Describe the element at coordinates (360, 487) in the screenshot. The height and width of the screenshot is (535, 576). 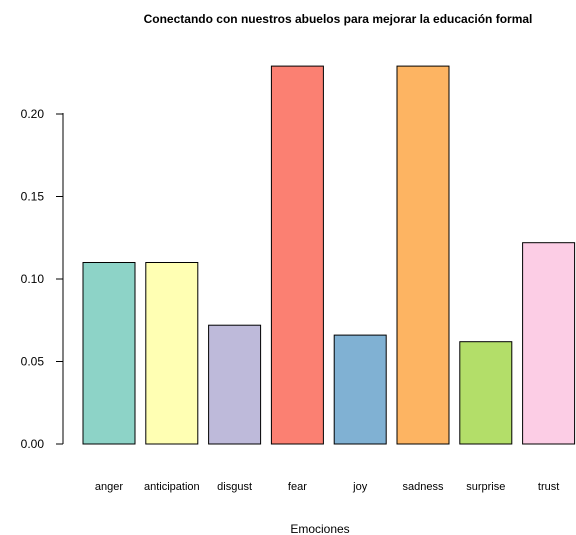
I see `x-tick-label-joy: joy` at that location.